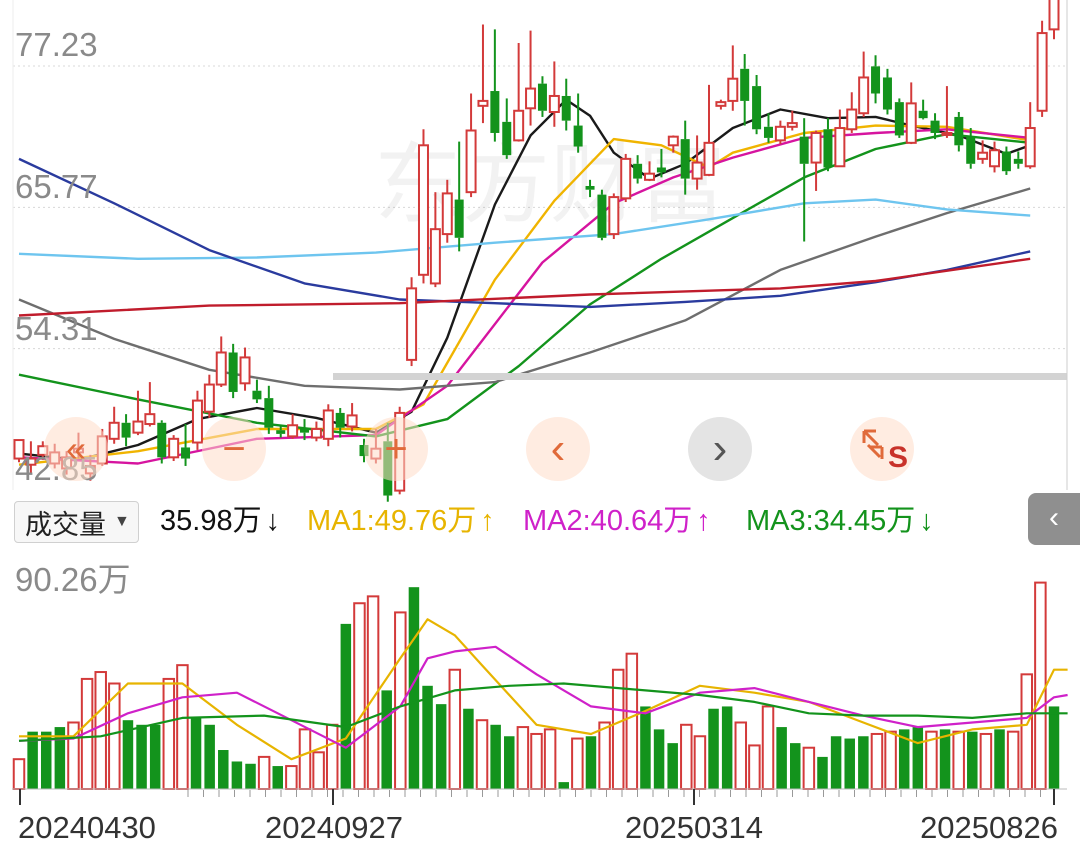  I want to click on volume-ma1-arrow: ↑, so click(487, 521).